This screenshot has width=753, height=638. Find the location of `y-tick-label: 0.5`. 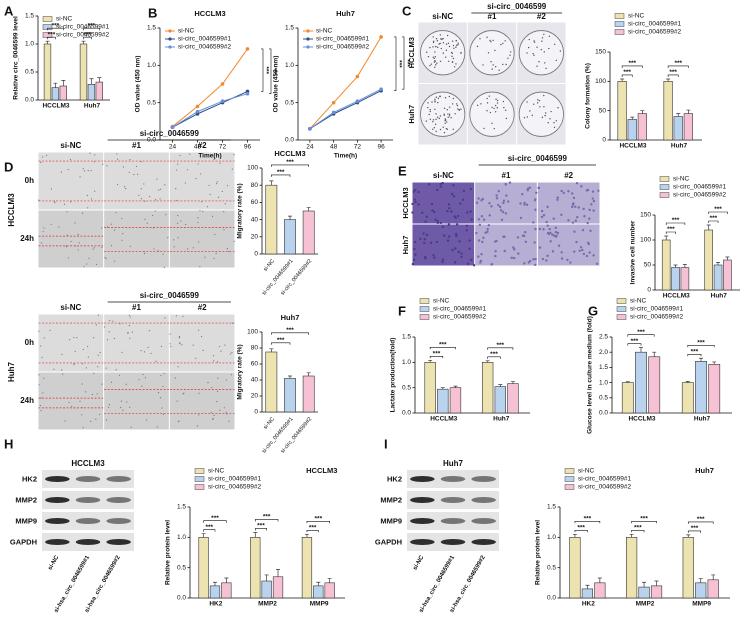

y-tick-label: 0.5 is located at coordinates (551, 567).